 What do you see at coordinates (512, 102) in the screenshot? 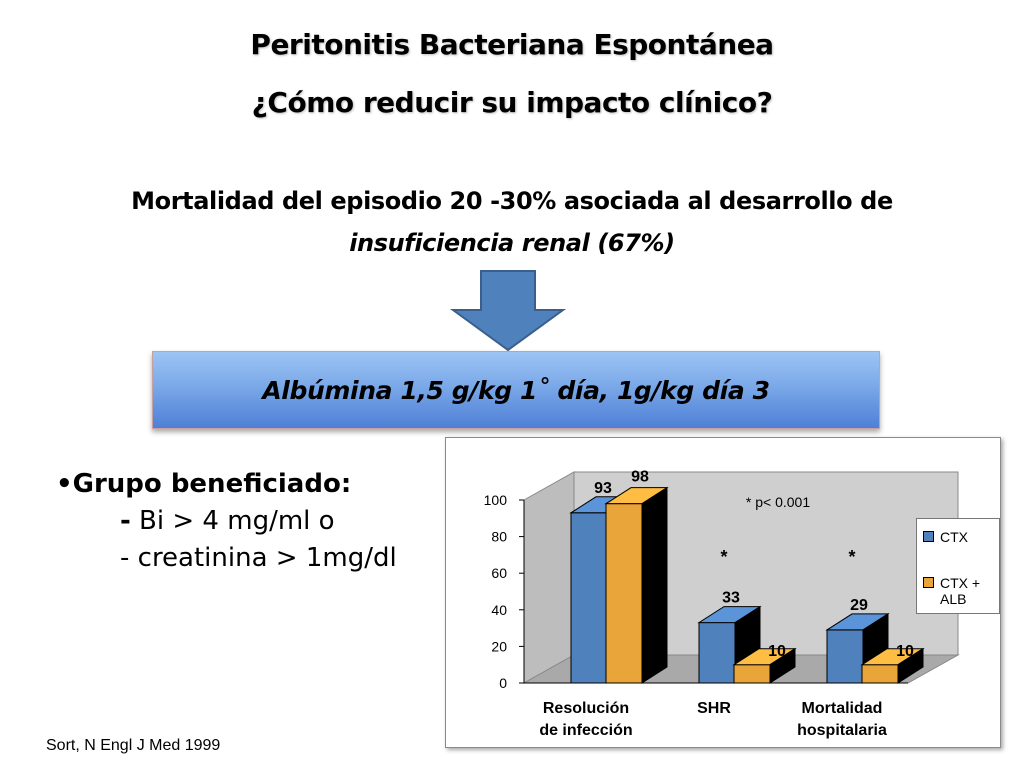
I see `slide-question: ¿Cómo reducir su impacto clínico?` at bounding box center [512, 102].